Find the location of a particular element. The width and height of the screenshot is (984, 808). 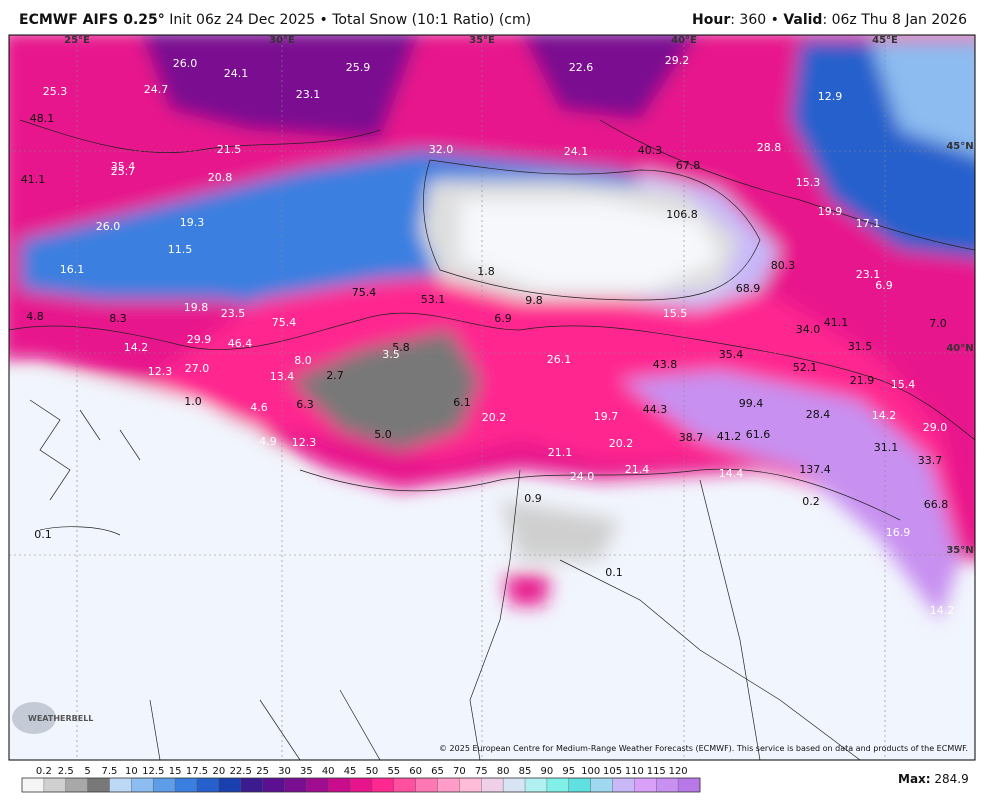

map-value-label: 66.8 is located at coordinates (936, 504).